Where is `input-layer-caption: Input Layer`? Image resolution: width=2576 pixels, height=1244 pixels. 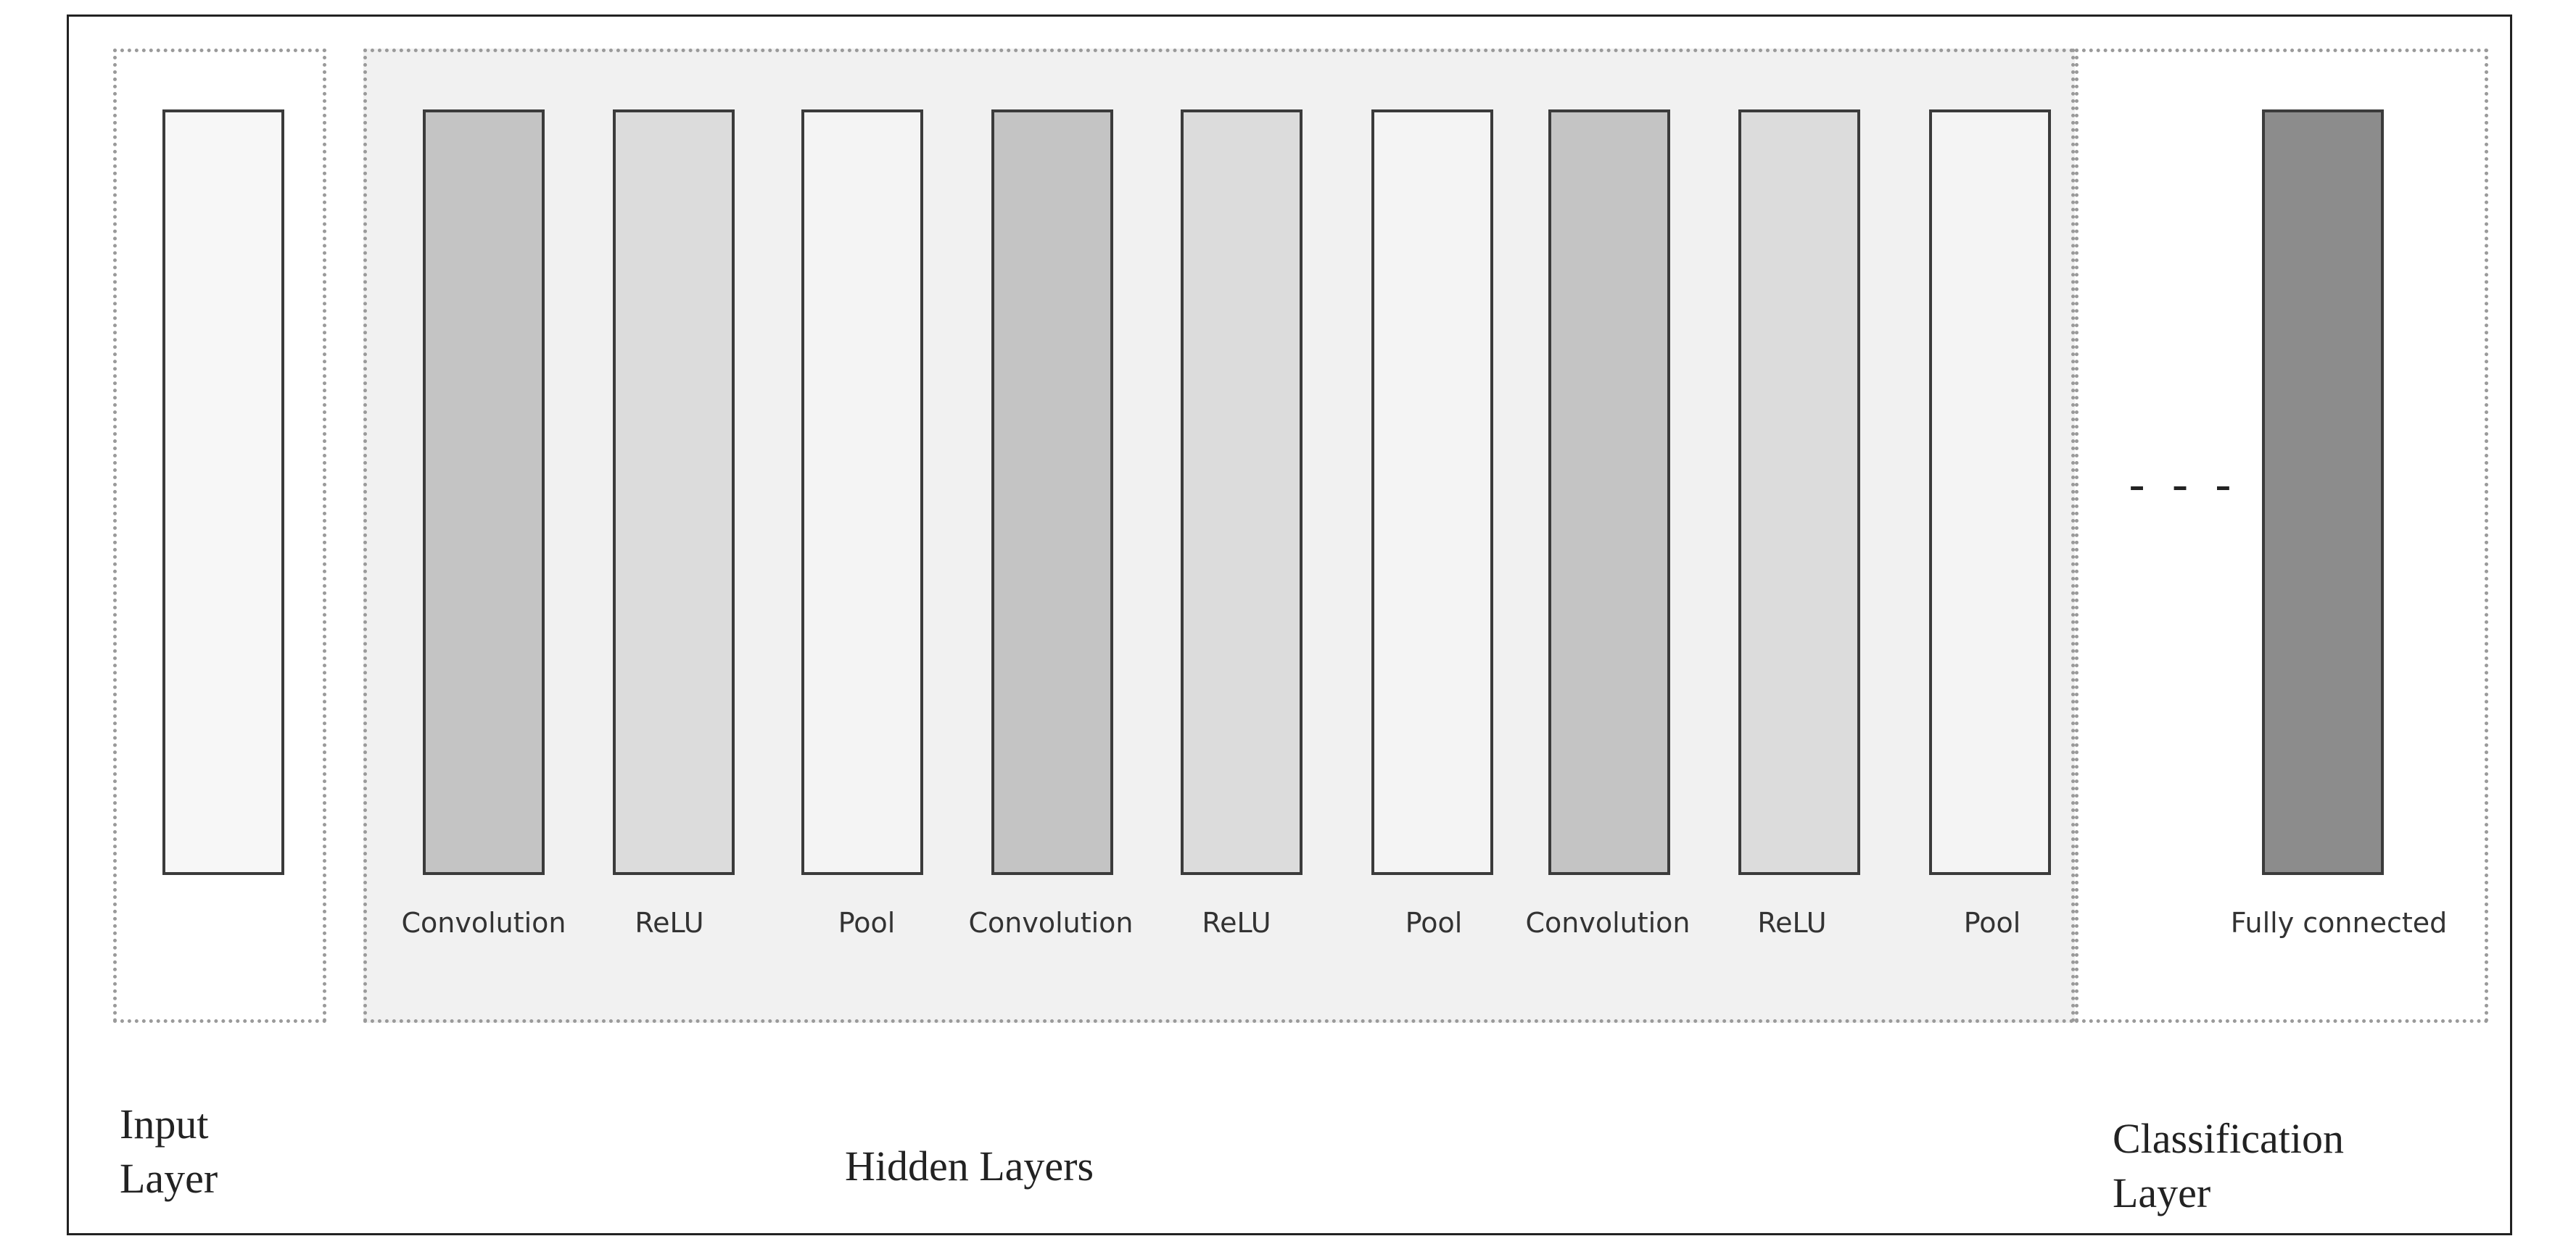
input-layer-caption: Input Layer is located at coordinates (169, 1151).